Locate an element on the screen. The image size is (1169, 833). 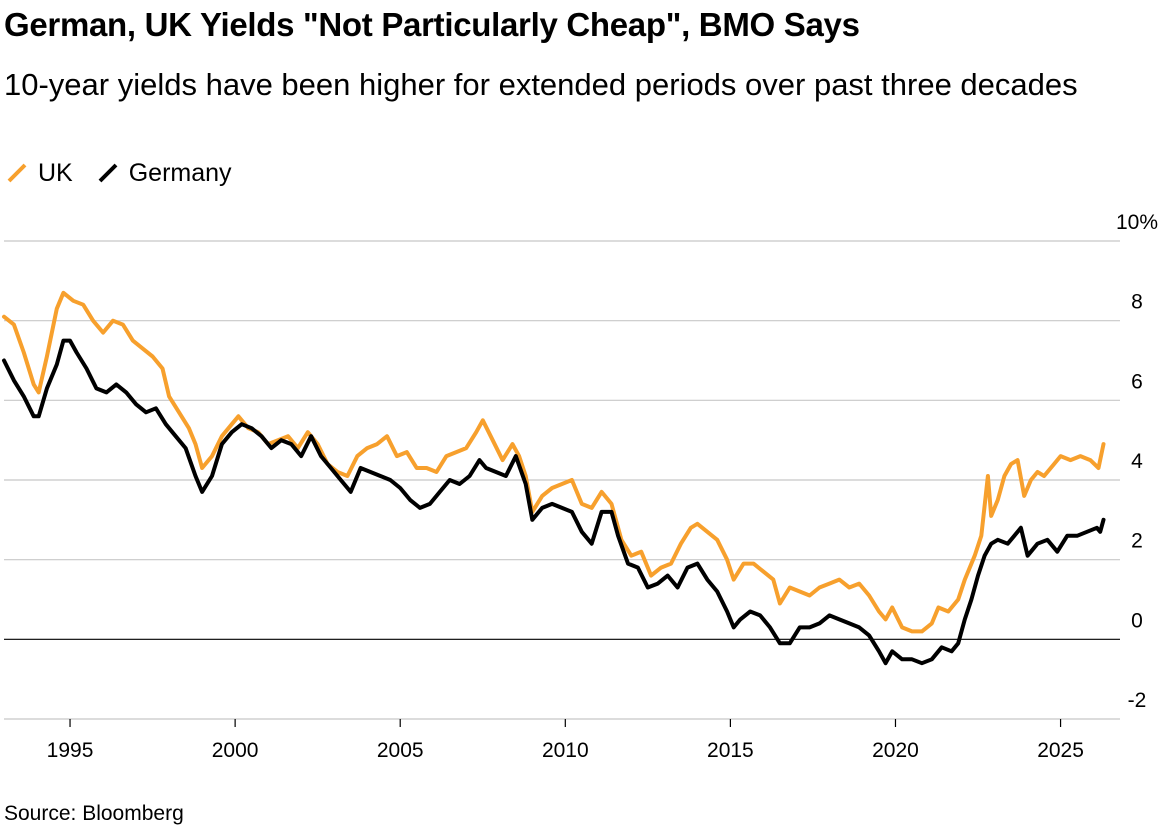
y-tick-label: -2 is located at coordinates (1137, 700).